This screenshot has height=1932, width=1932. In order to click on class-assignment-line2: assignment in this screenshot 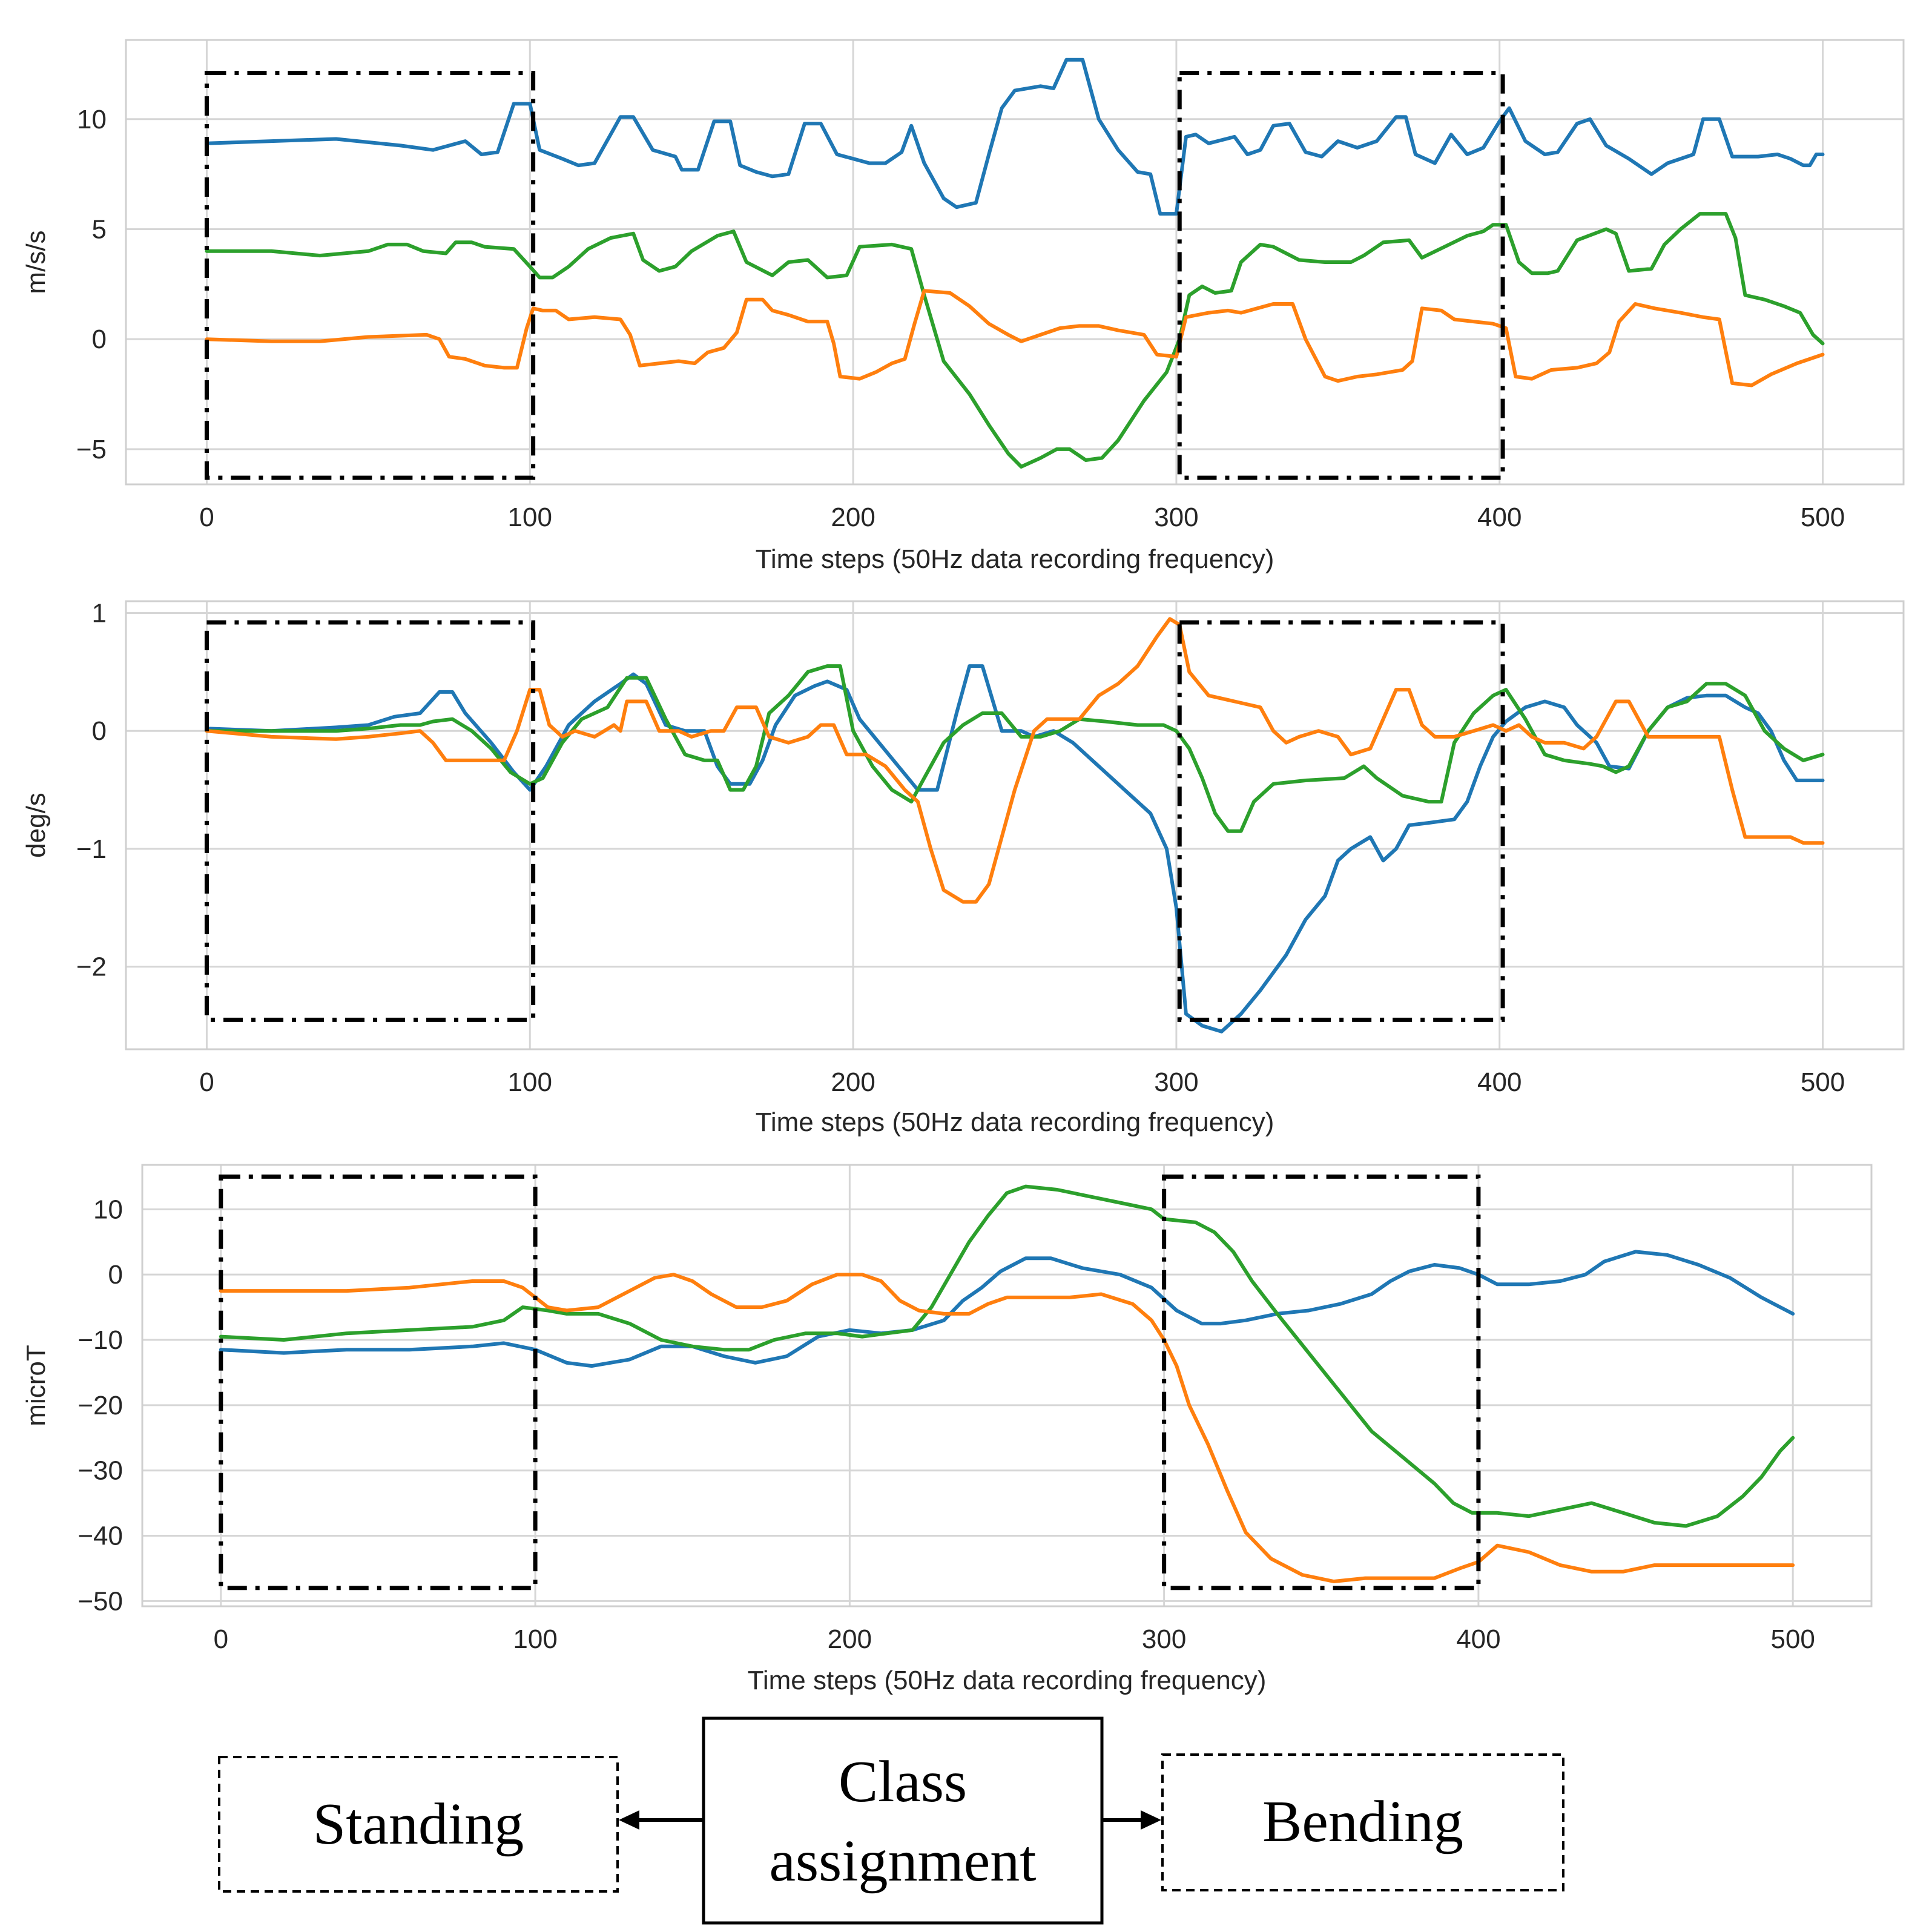, I will do `click(903, 1861)`.